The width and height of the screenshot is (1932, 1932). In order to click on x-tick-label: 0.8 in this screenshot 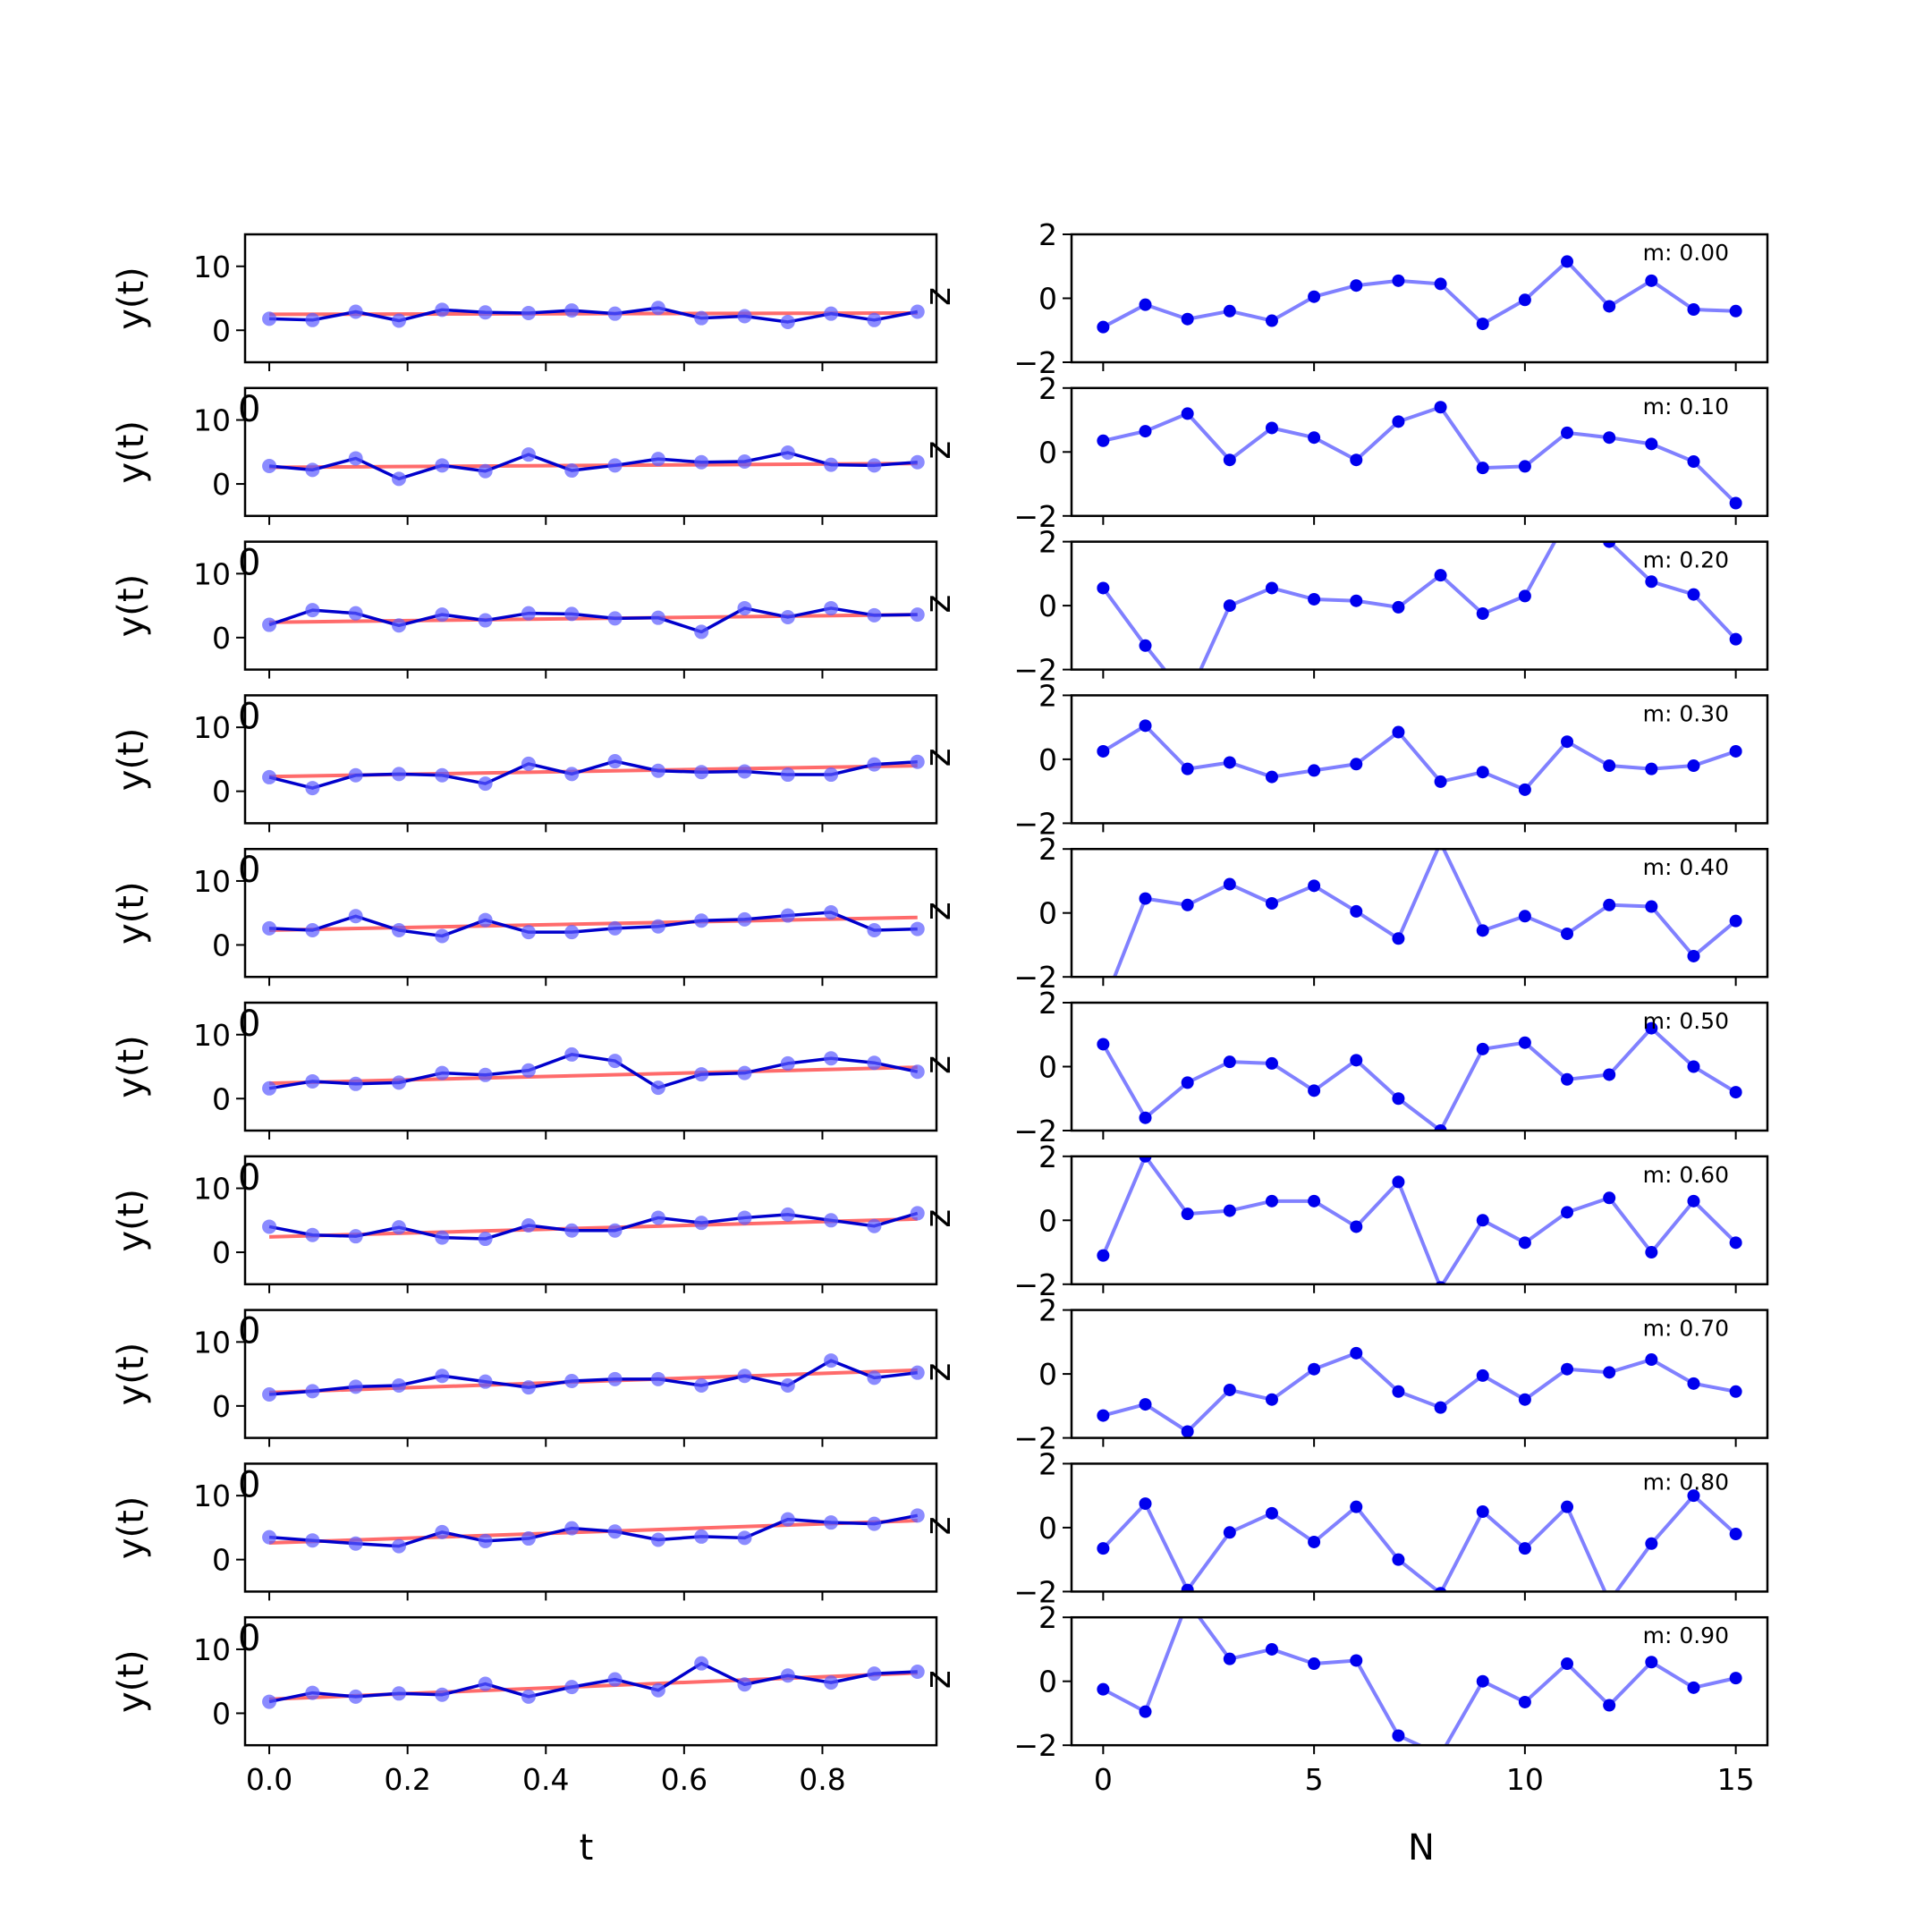, I will do `click(822, 1779)`.